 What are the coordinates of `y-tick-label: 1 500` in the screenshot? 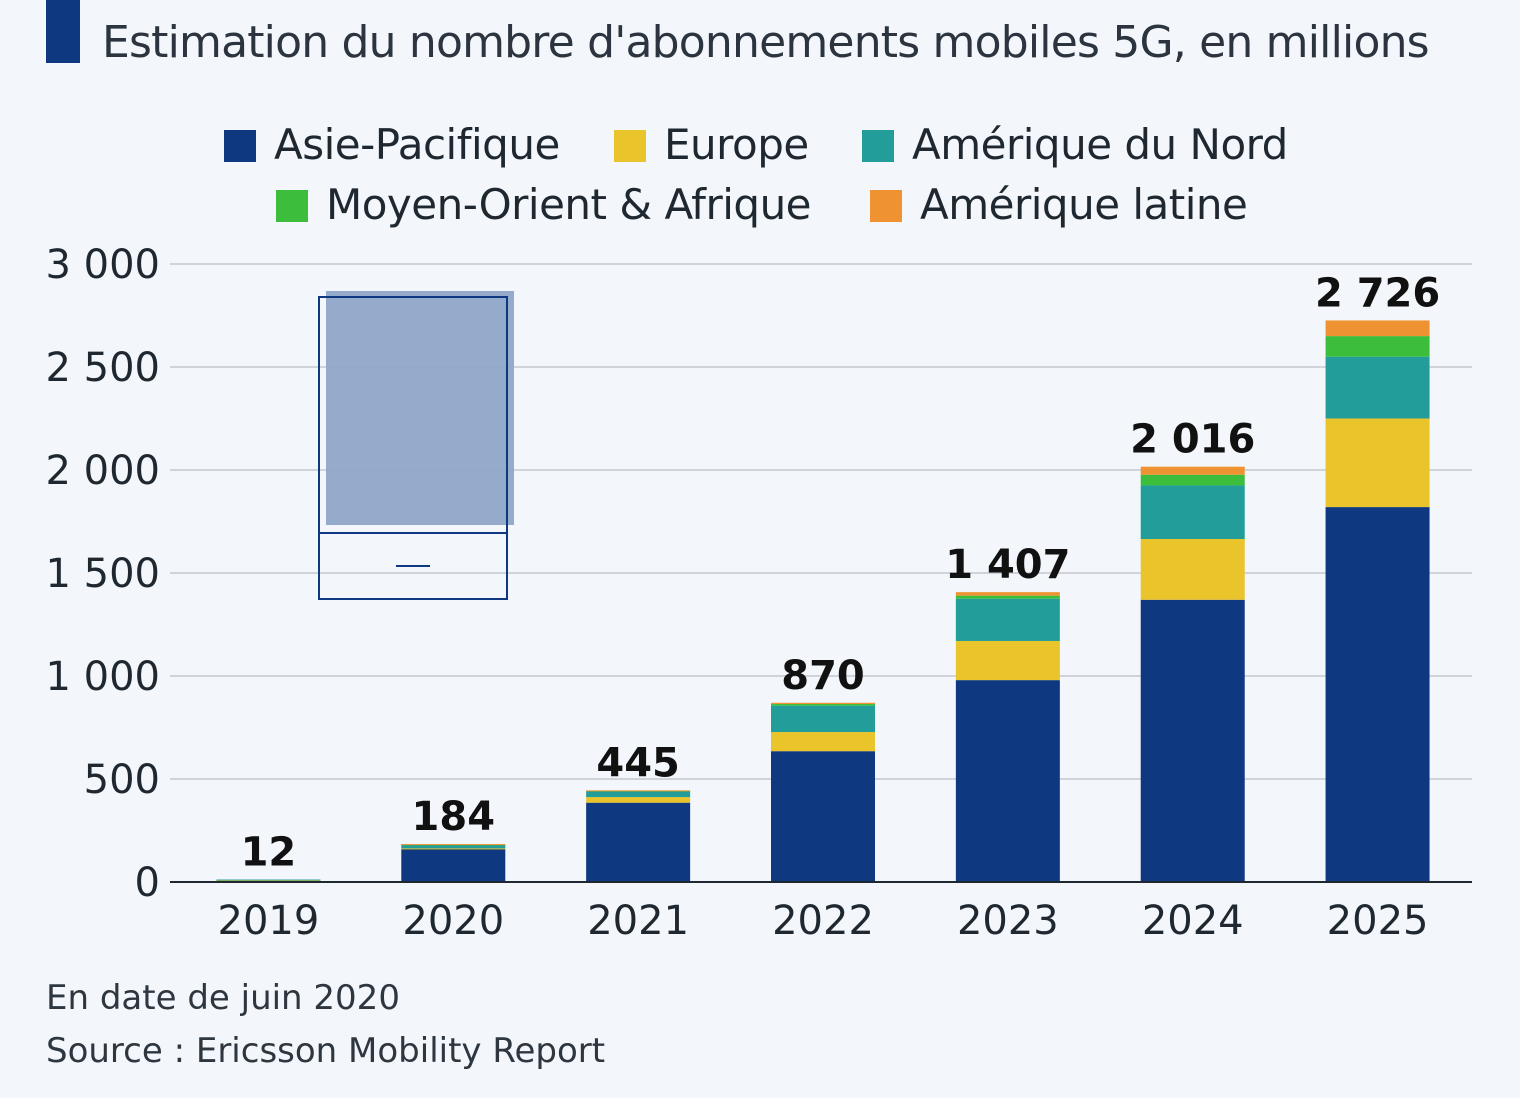 It's located at (102, 574).